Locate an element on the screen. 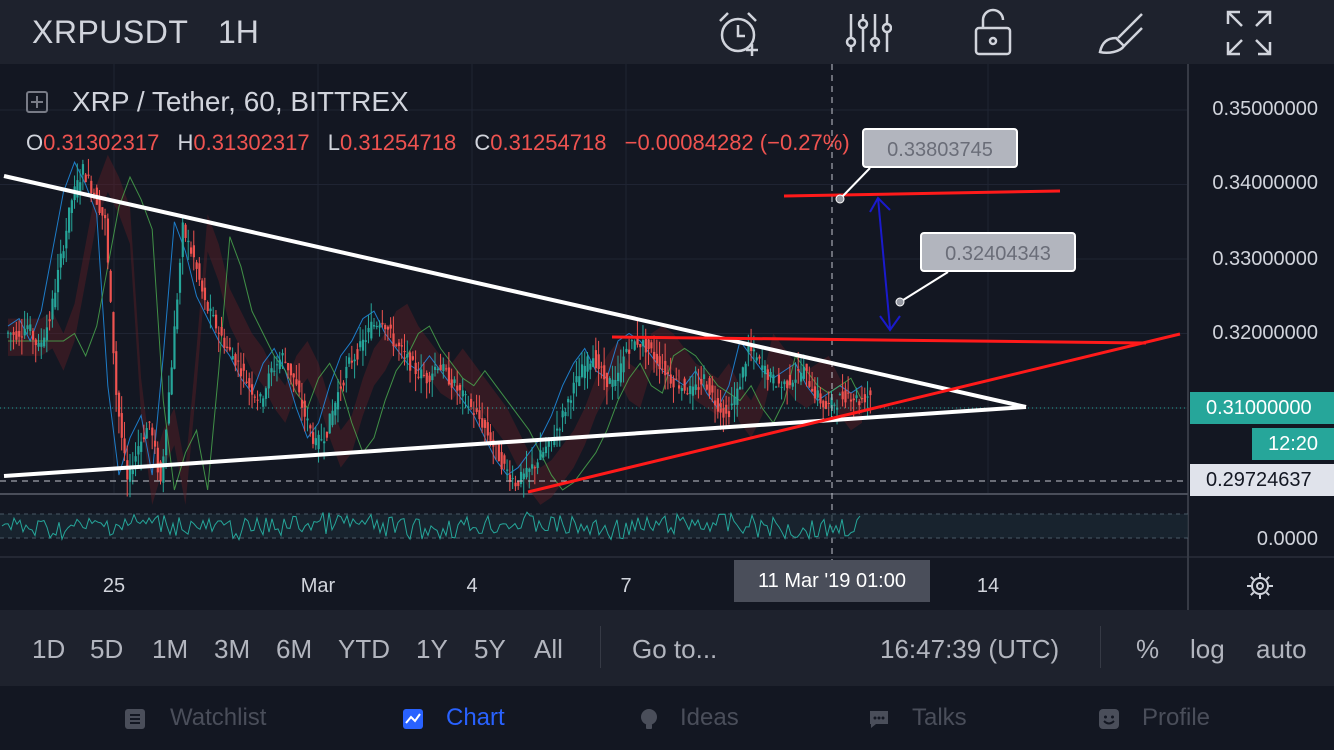 The image size is (1334, 750). range-5y-button: 5Y is located at coordinates (490, 649).